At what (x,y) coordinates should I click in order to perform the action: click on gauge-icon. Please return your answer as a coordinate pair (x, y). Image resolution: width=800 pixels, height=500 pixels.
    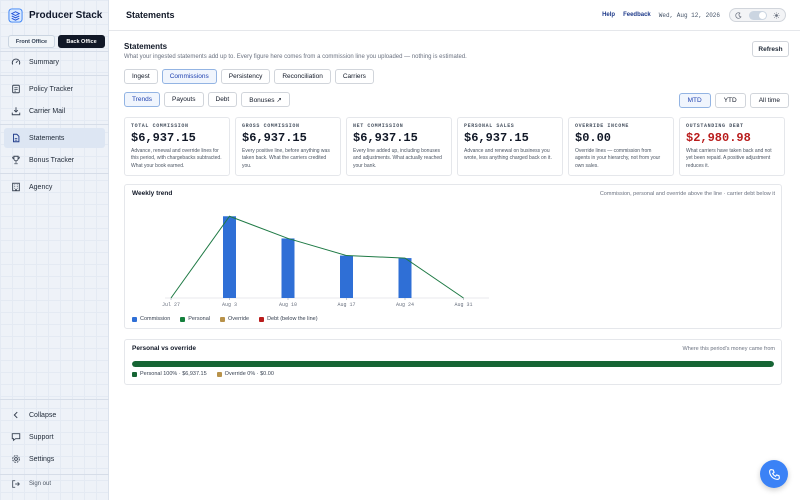
    Looking at the image, I should click on (16, 61).